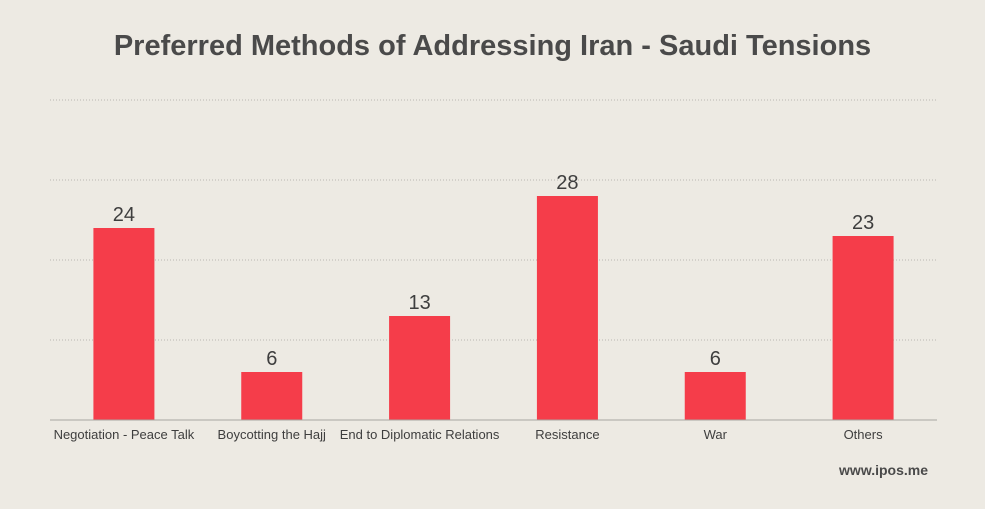 The width and height of the screenshot is (985, 509). What do you see at coordinates (567, 434) in the screenshot?
I see `category-label: Resistance` at bounding box center [567, 434].